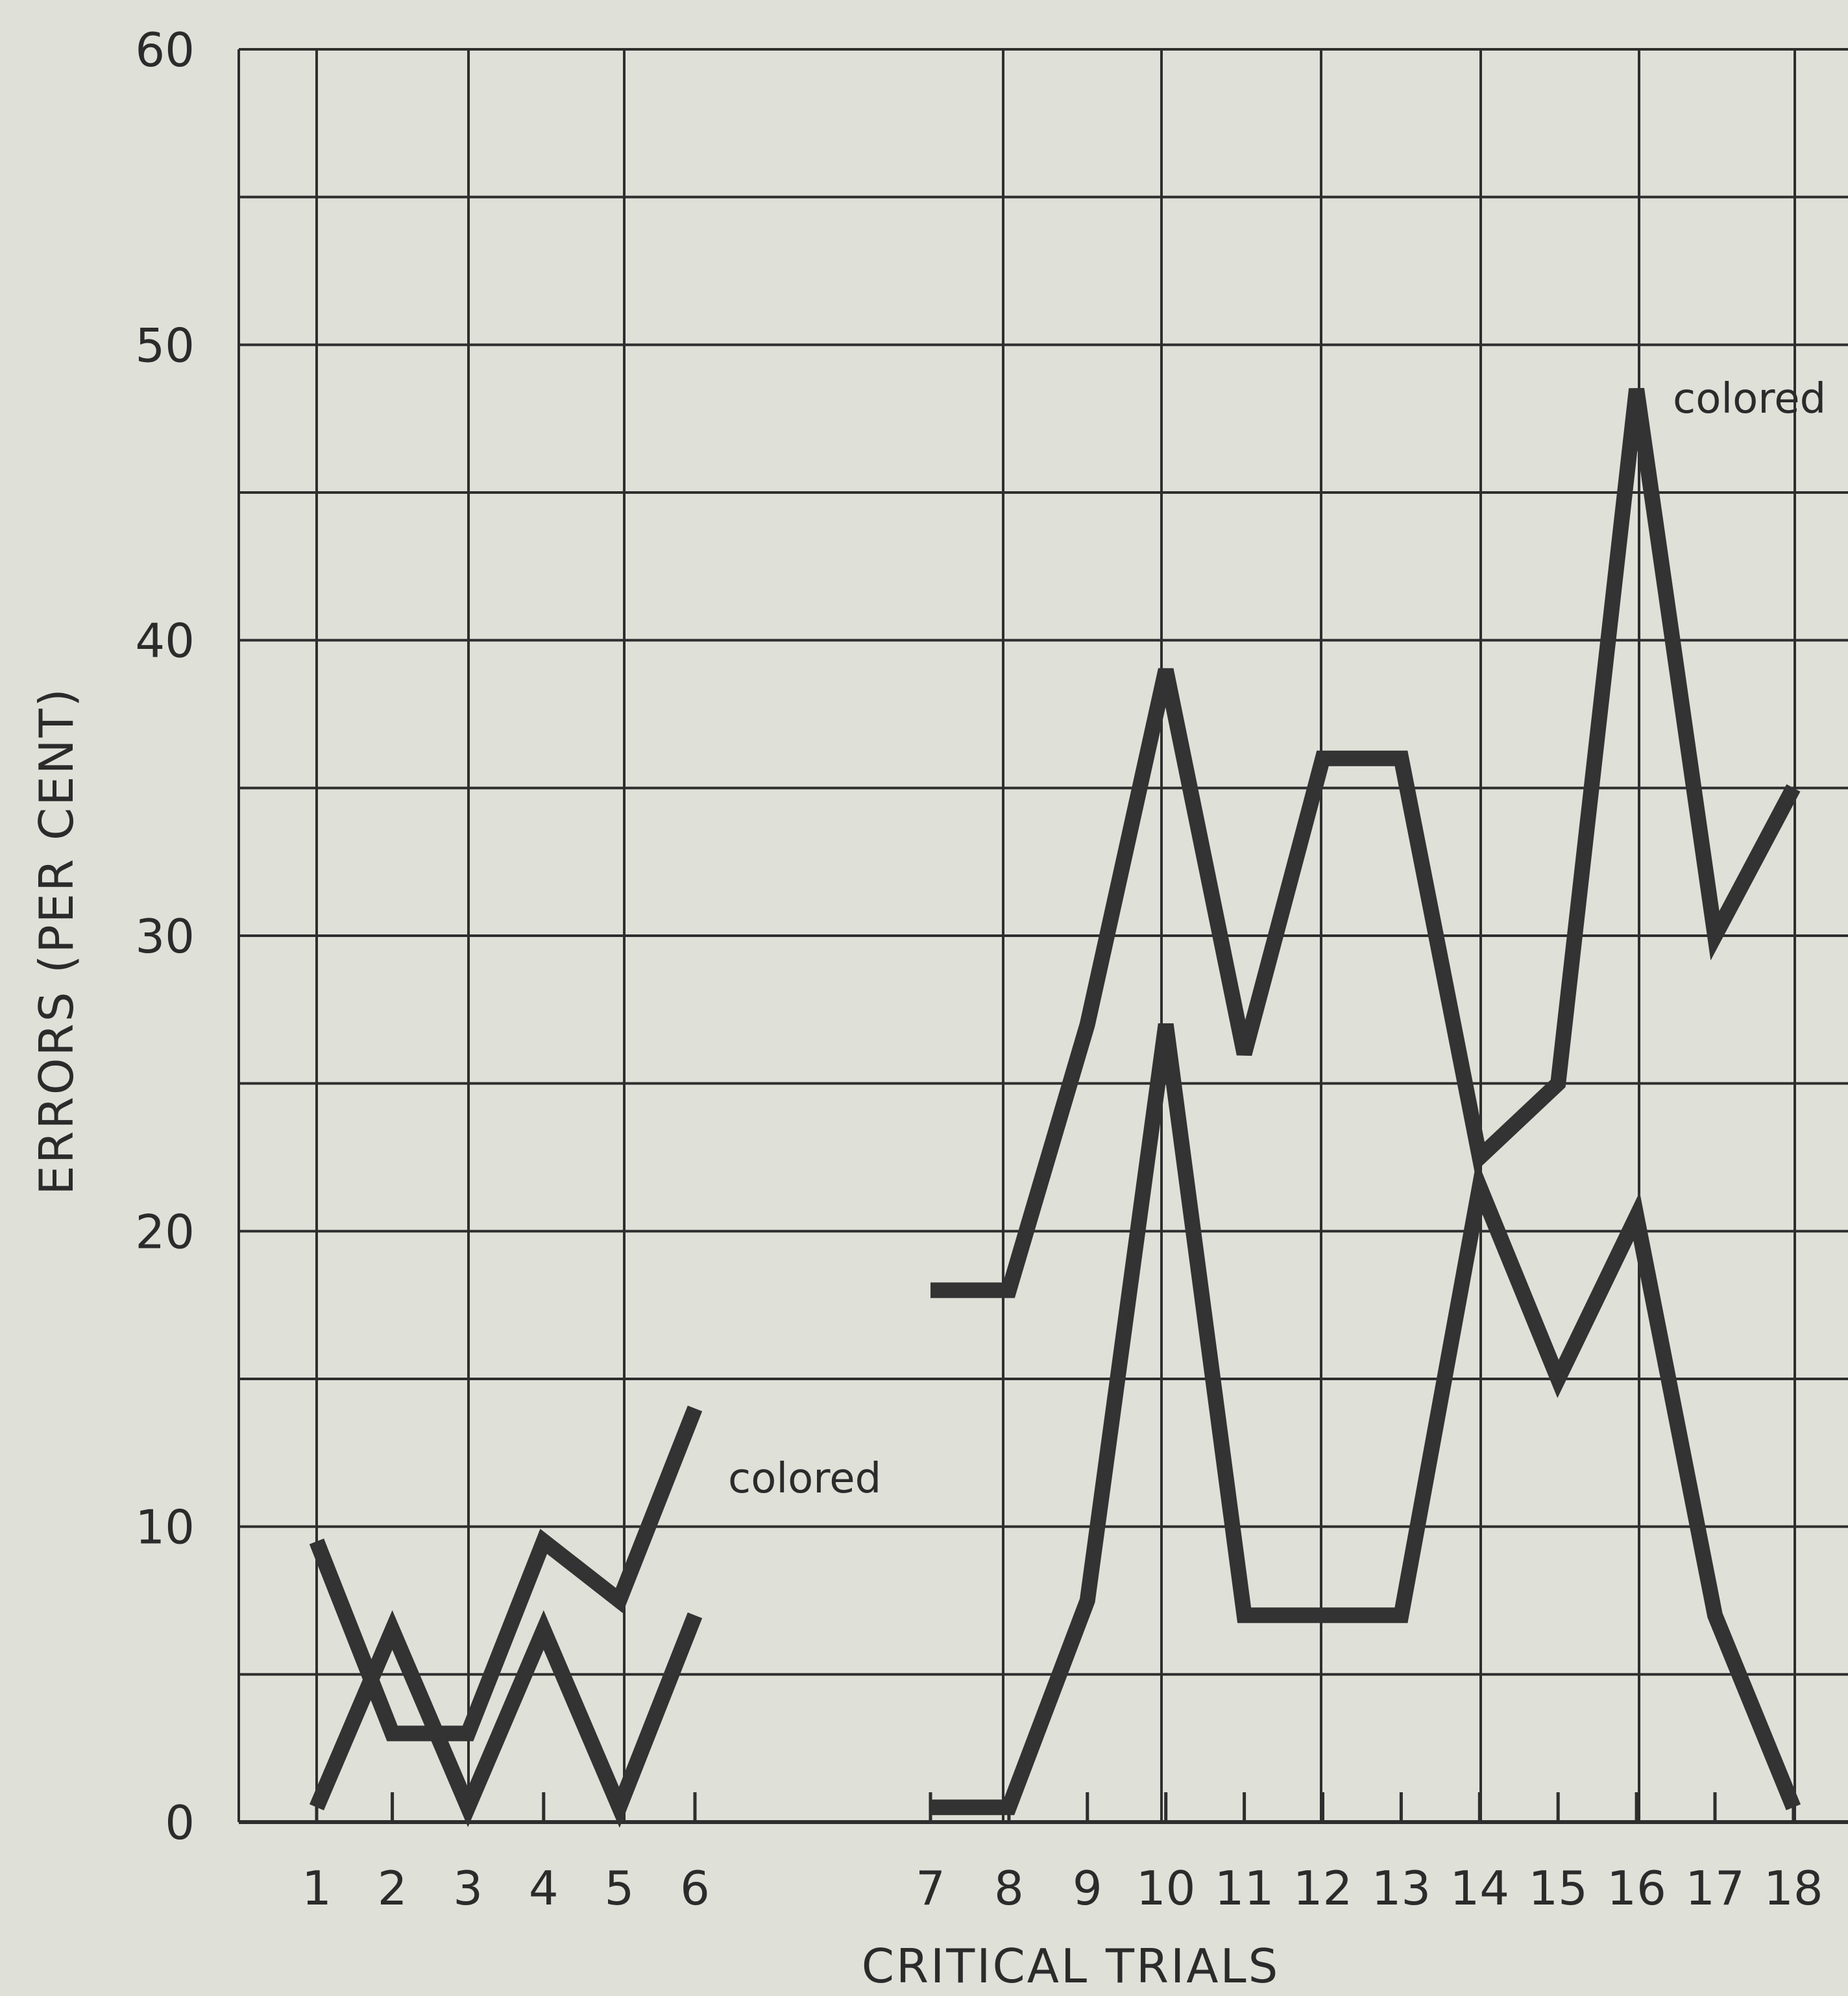  Describe the element at coordinates (1166, 1888) in the screenshot. I see `x-tick-label: 10` at that location.